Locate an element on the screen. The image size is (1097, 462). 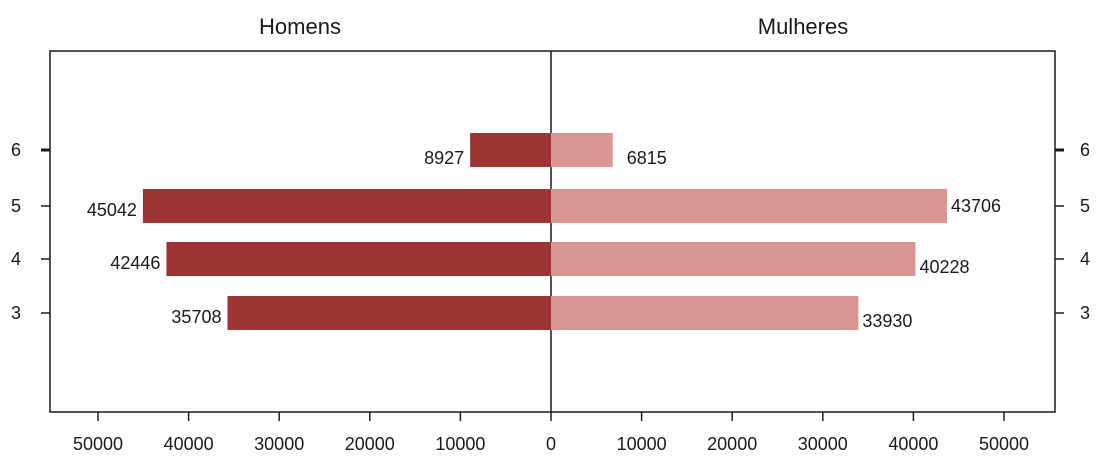
right-y-tick-label-6: 6 is located at coordinates (1085, 150).